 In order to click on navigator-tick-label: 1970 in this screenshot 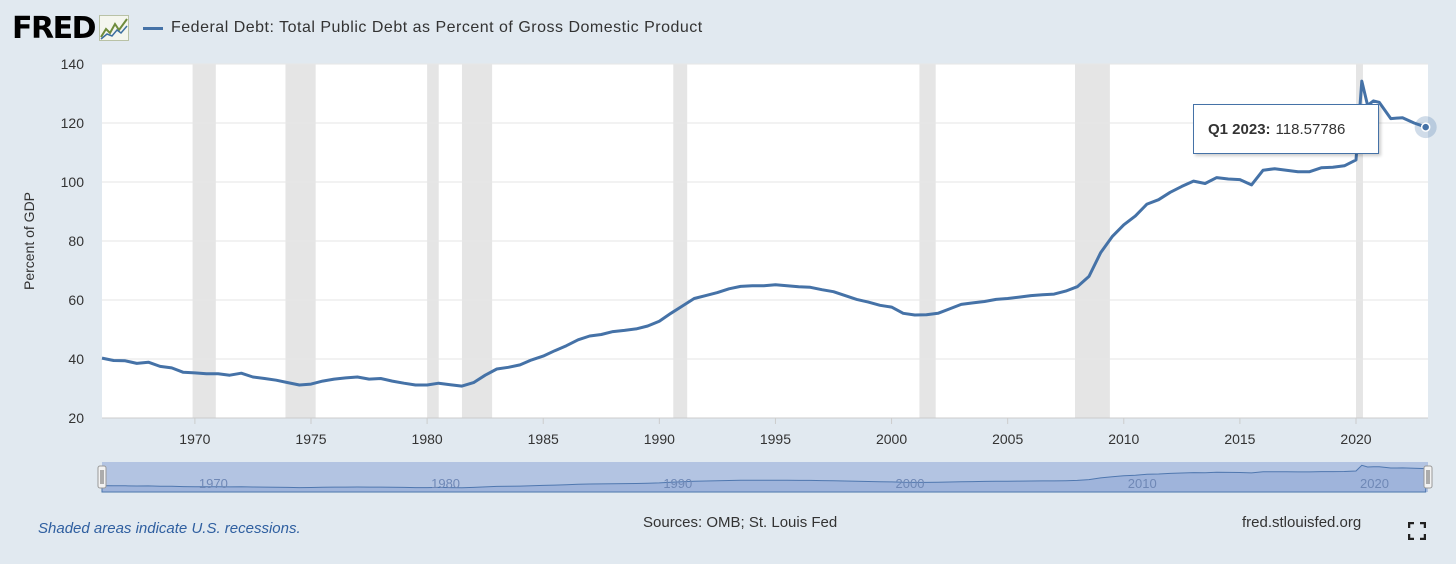, I will do `click(213, 483)`.